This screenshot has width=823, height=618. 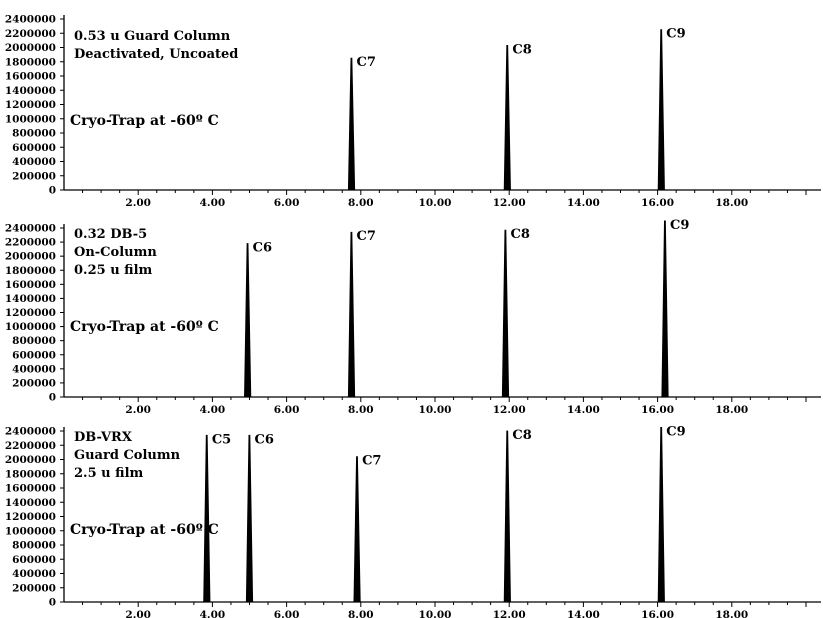 I want to click on column-annotation: DB-VRX, so click(x=103, y=437).